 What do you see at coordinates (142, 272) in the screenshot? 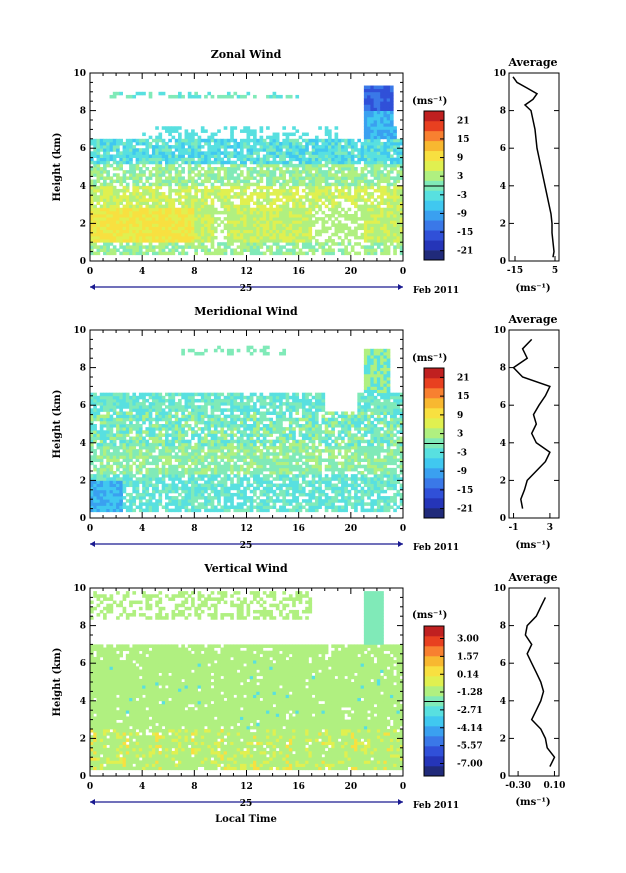
I see `x-tick-label: 4` at bounding box center [142, 272].